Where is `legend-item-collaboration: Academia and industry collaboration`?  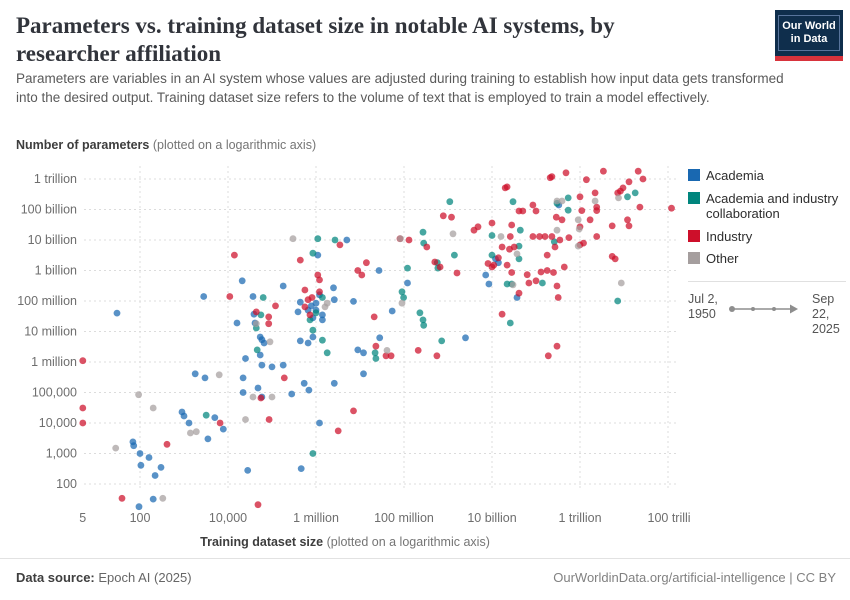 legend-item-collaboration: Academia and industry collaboration is located at coordinates (767, 206).